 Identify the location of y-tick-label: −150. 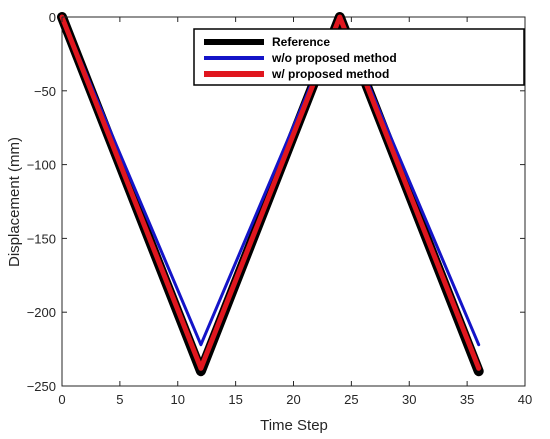
(41, 238).